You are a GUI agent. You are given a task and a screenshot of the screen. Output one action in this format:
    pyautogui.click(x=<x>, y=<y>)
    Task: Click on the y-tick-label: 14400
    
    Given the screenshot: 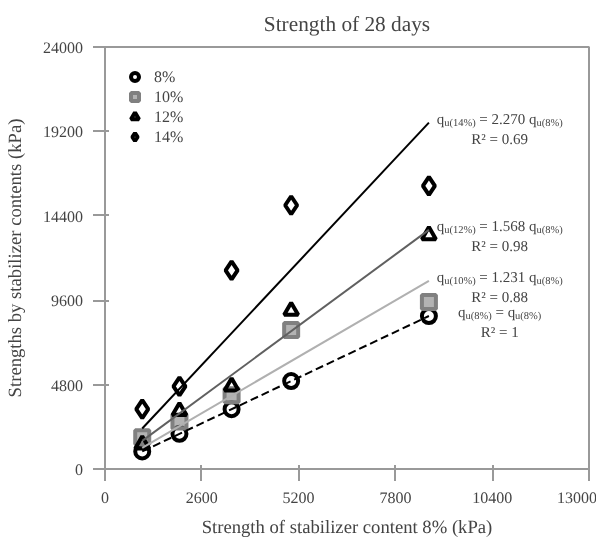 What is the action you would take?
    pyautogui.click(x=63, y=216)
    